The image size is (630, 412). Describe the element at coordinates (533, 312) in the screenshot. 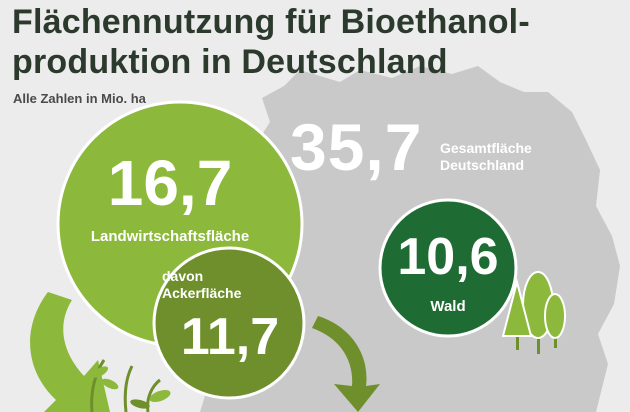

I see `tree-icon` at that location.